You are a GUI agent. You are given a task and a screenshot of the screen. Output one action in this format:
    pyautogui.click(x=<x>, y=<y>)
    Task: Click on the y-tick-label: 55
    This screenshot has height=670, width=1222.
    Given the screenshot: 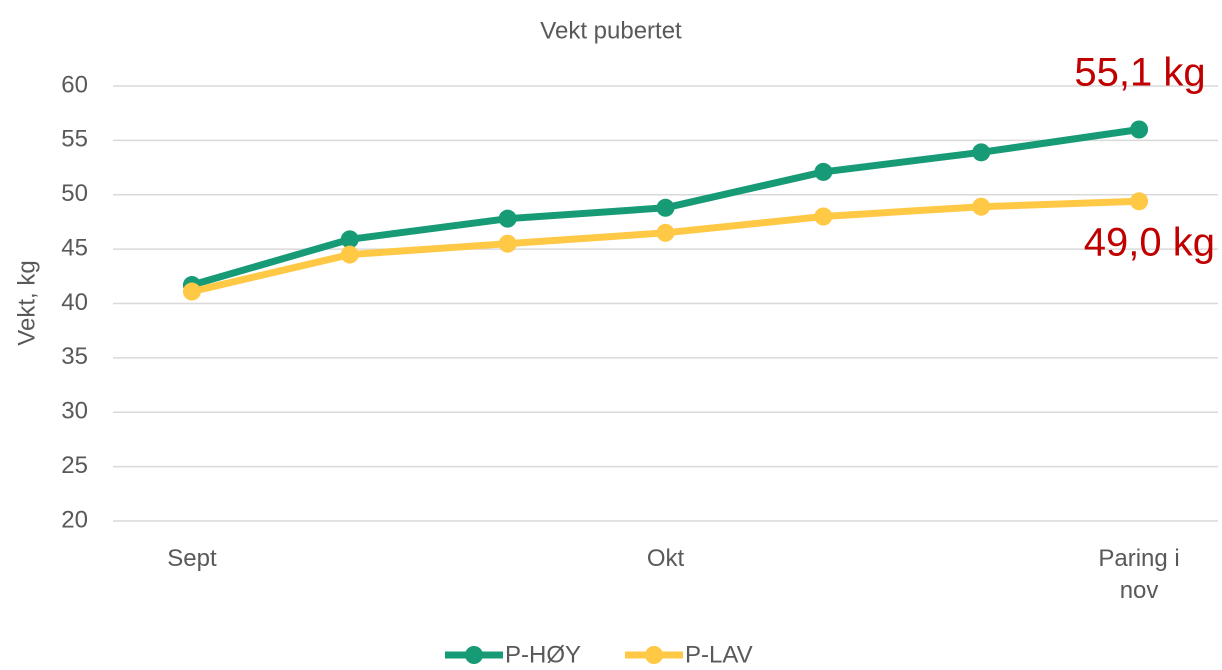 What is the action you would take?
    pyautogui.click(x=74, y=139)
    